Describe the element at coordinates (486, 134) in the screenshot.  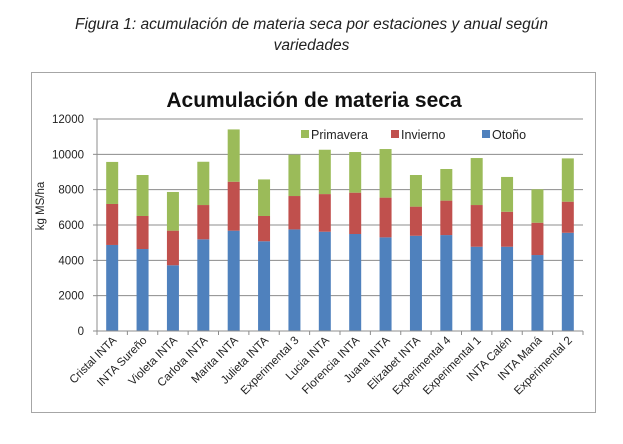
I see `legend-swatch-oto-o` at that location.